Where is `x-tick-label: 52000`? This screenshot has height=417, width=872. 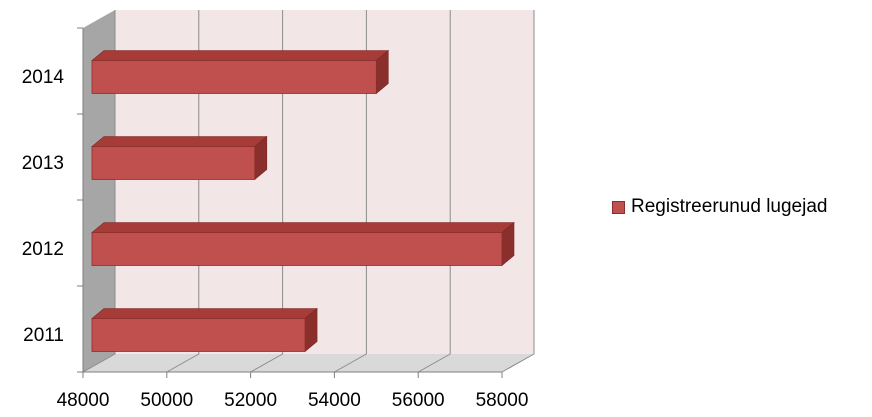
x-tick-label: 52000 is located at coordinates (250, 400).